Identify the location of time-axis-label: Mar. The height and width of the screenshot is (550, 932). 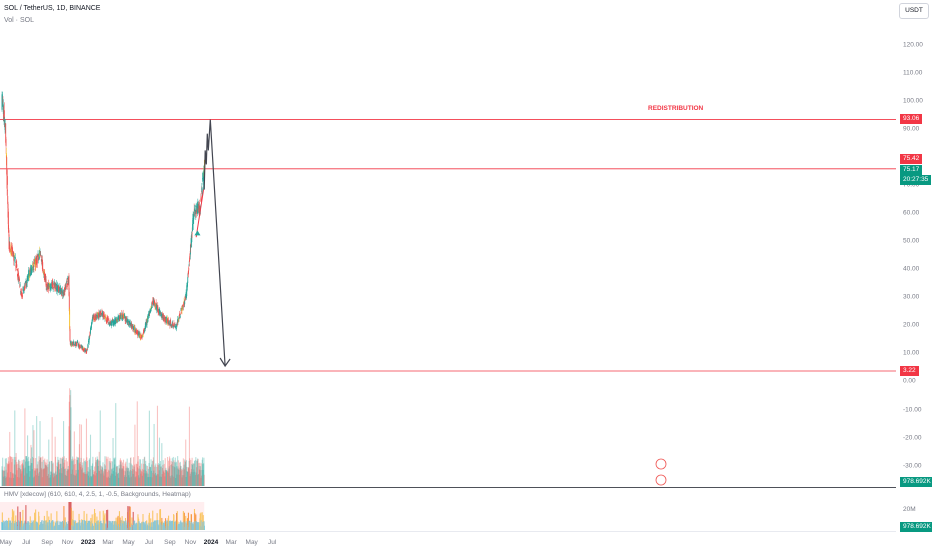
(232, 542).